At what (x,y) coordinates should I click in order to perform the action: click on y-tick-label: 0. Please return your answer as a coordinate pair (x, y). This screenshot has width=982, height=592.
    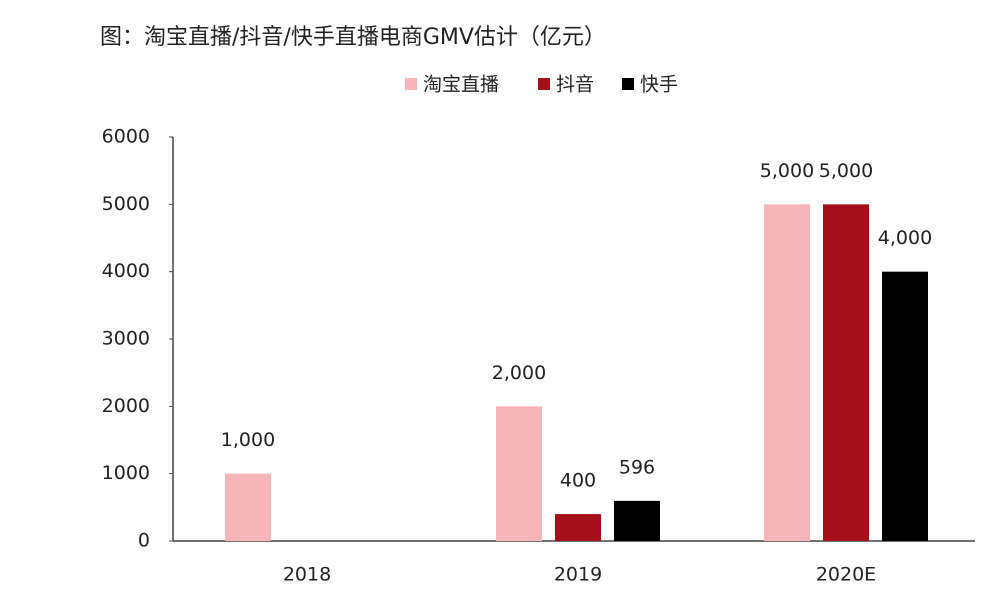
    Looking at the image, I should click on (144, 541).